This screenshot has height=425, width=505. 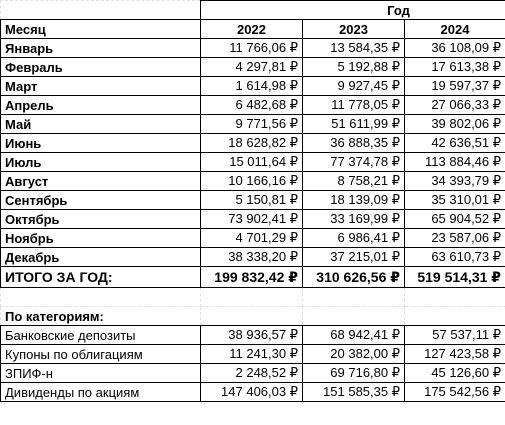 I want to click on month-label: Февраль, so click(x=100, y=67).